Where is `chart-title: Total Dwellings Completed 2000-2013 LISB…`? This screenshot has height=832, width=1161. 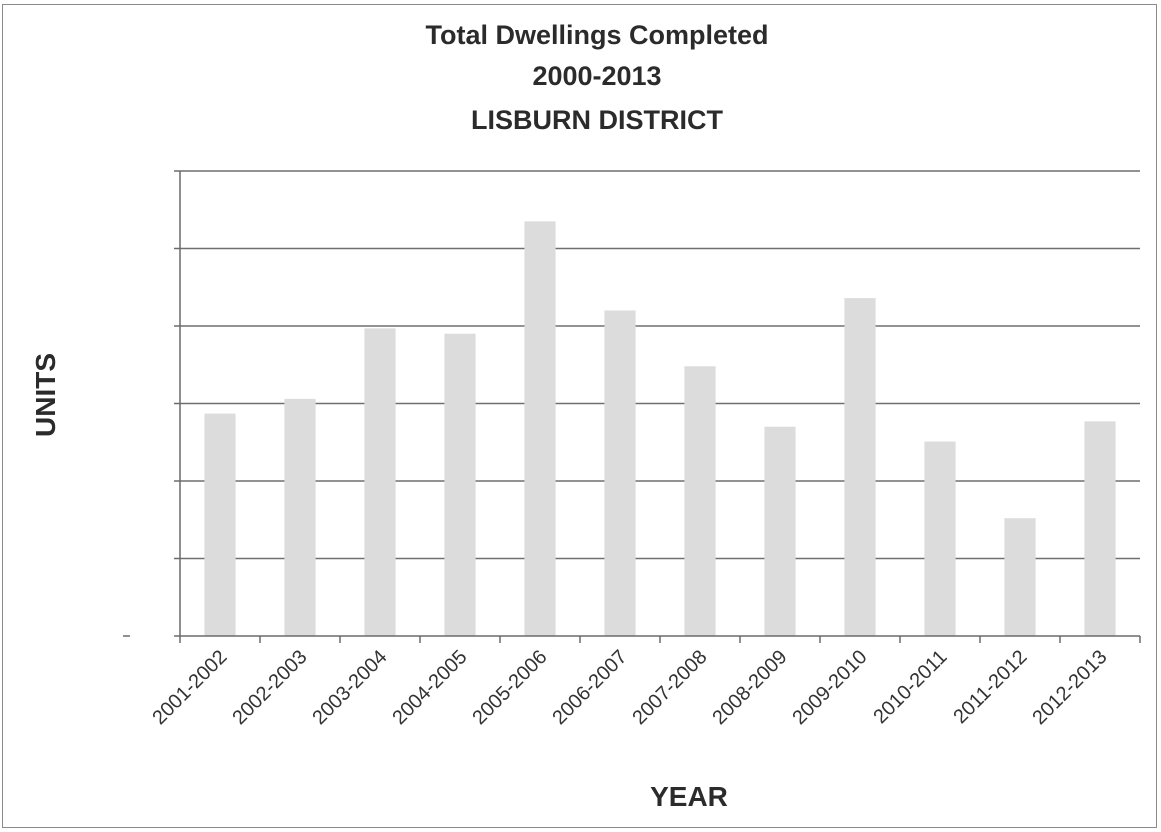 chart-title: Total Dwellings Completed 2000-2013 LISB… is located at coordinates (596, 77).